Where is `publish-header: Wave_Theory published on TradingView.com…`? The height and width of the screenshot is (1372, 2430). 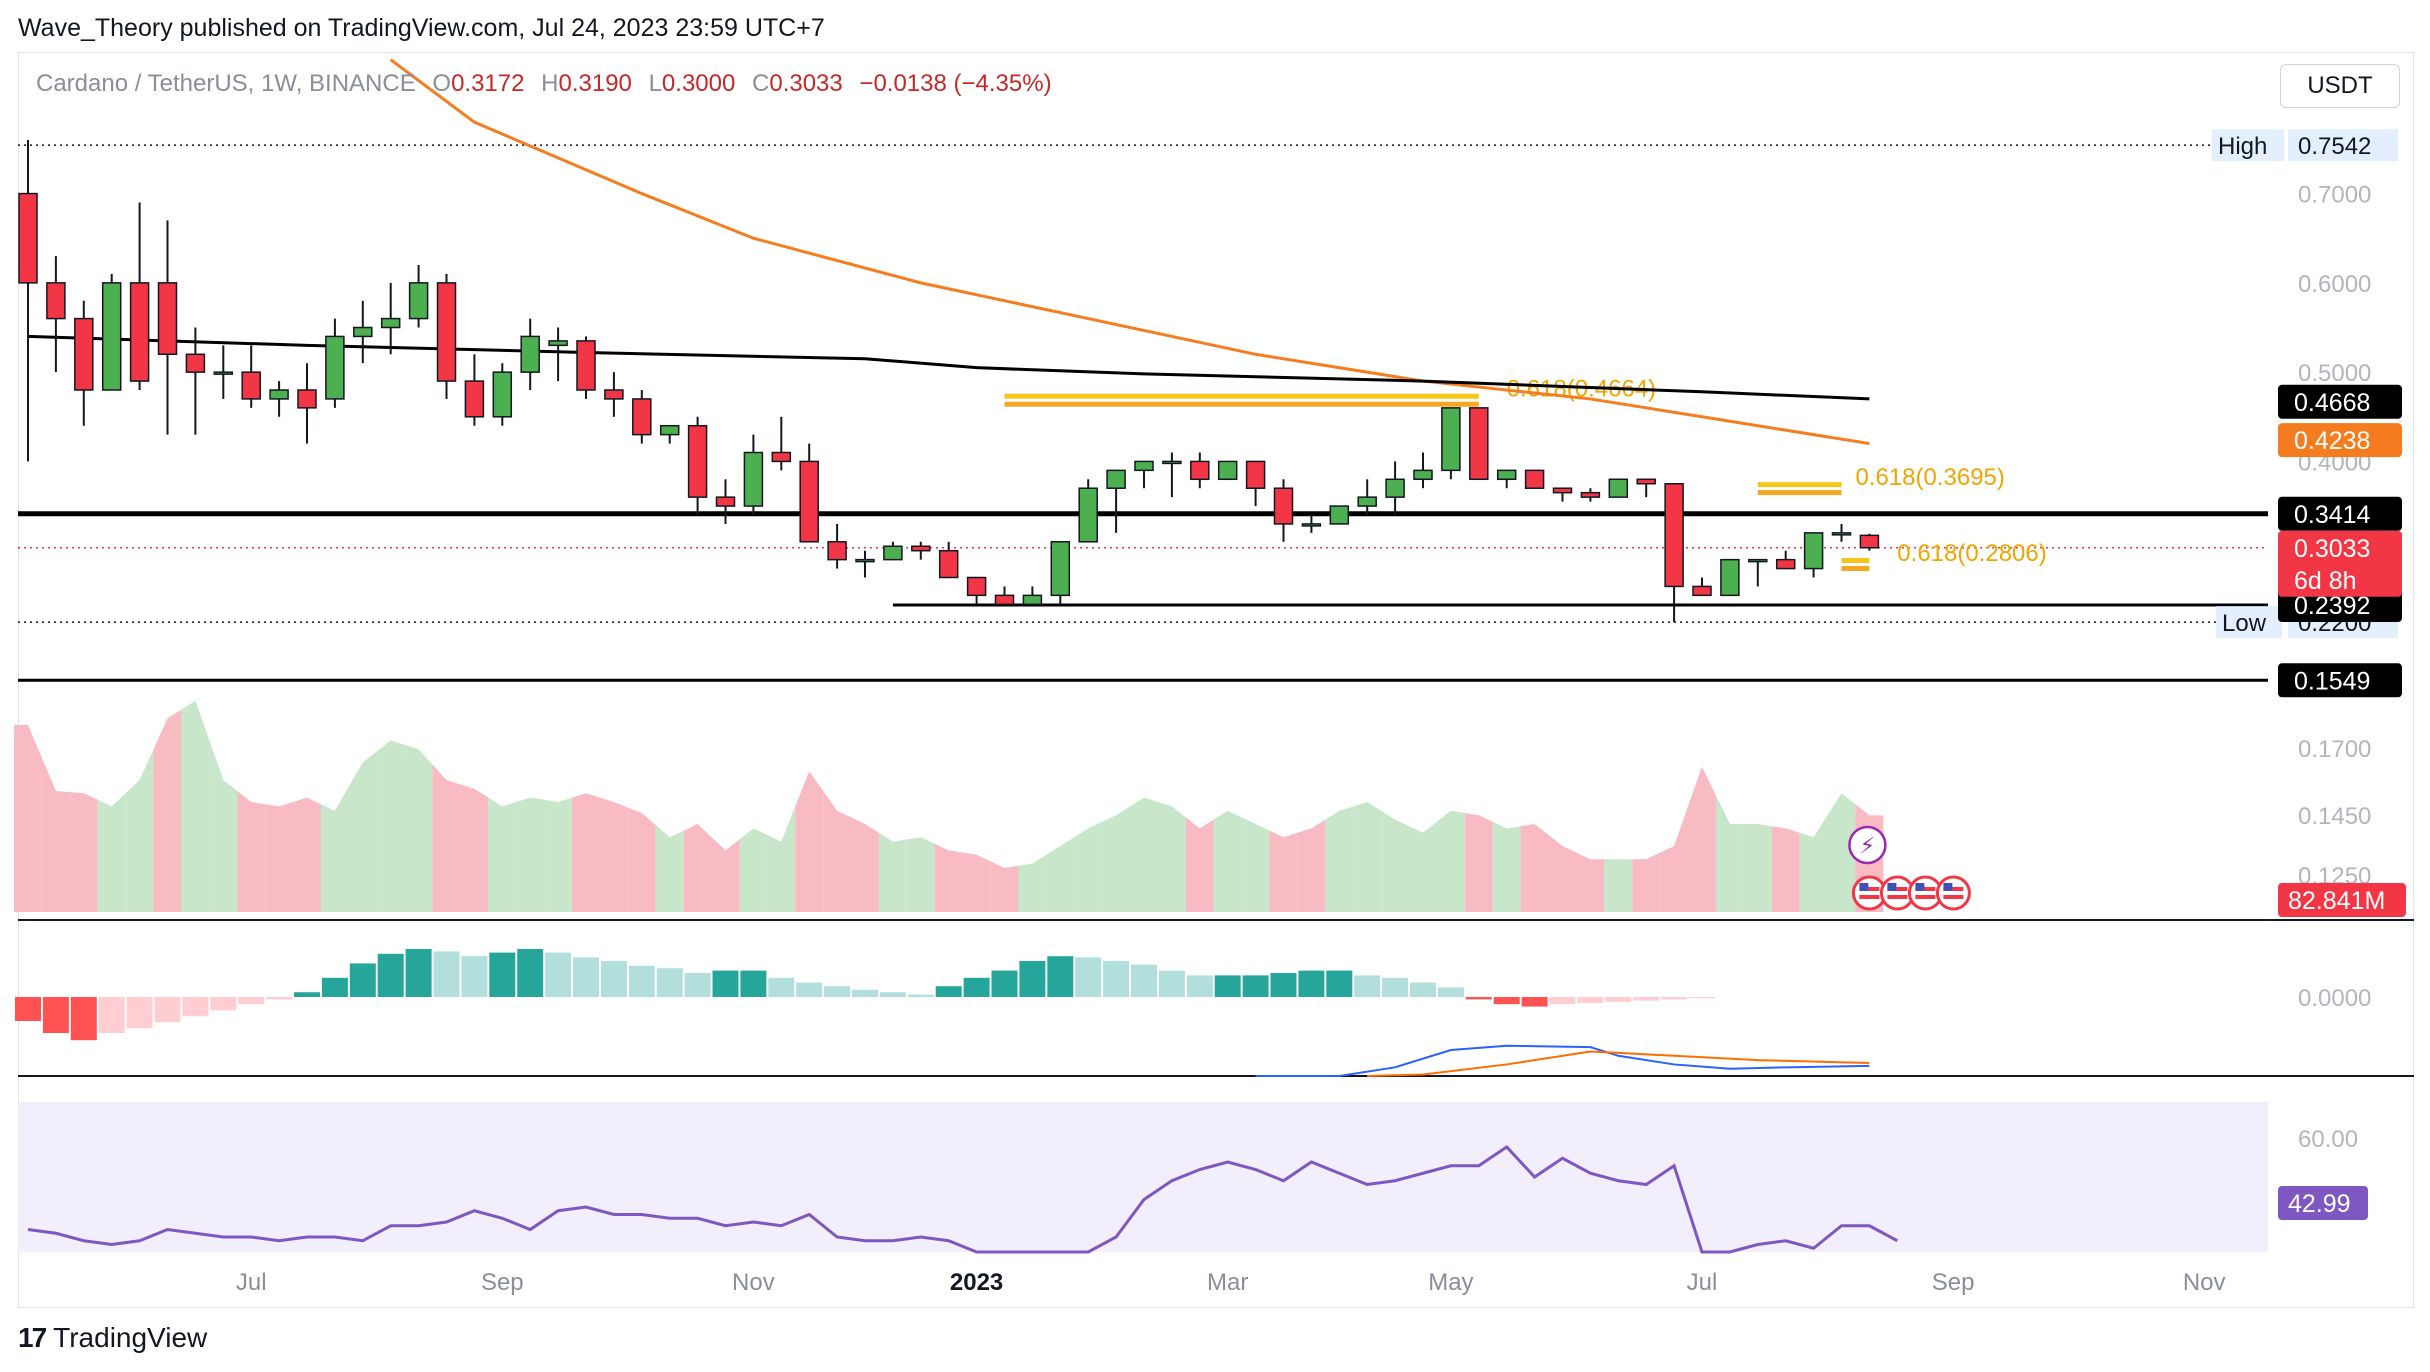
publish-header: Wave_Theory published on TradingView.com… is located at coordinates (421, 28).